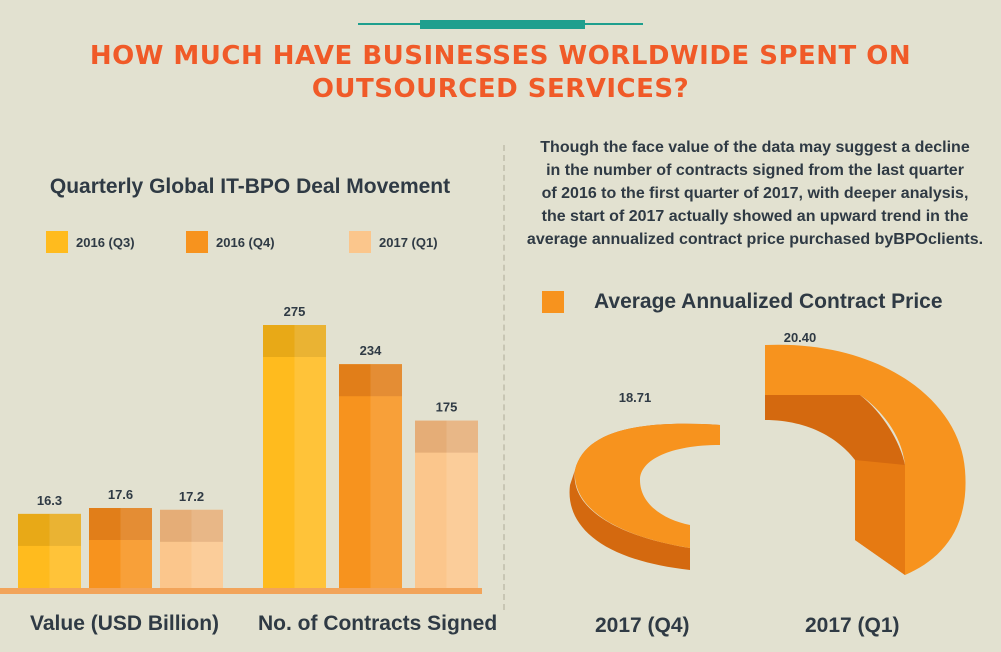  What do you see at coordinates (241, 591) in the screenshot?
I see `chart-baseline` at bounding box center [241, 591].